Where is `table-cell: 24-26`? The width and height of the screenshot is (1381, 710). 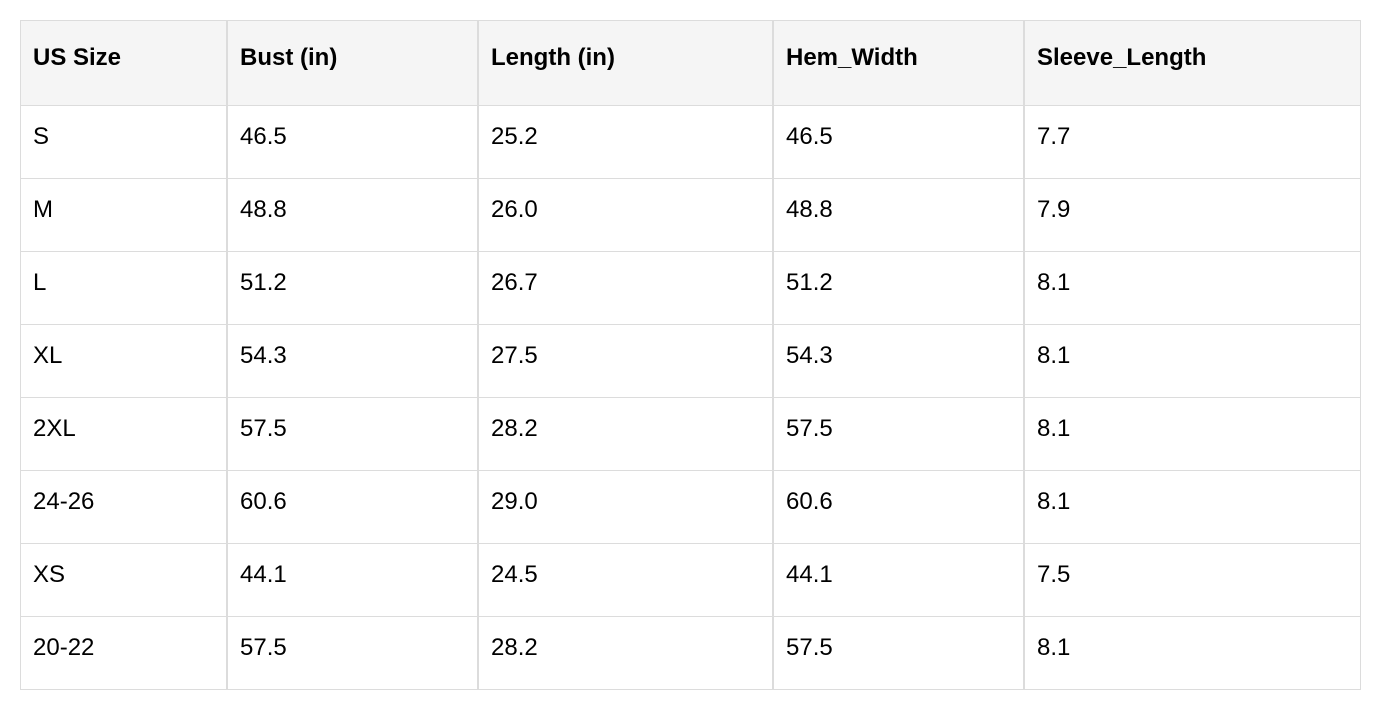 table-cell: 24-26 is located at coordinates (123, 507).